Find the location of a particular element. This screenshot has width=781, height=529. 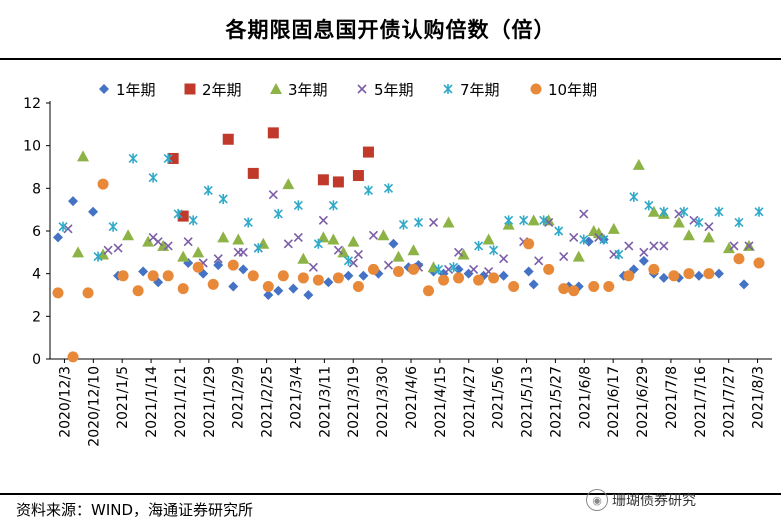

x-tick-label: 2021/1/14 is located at coordinates (152, 402).